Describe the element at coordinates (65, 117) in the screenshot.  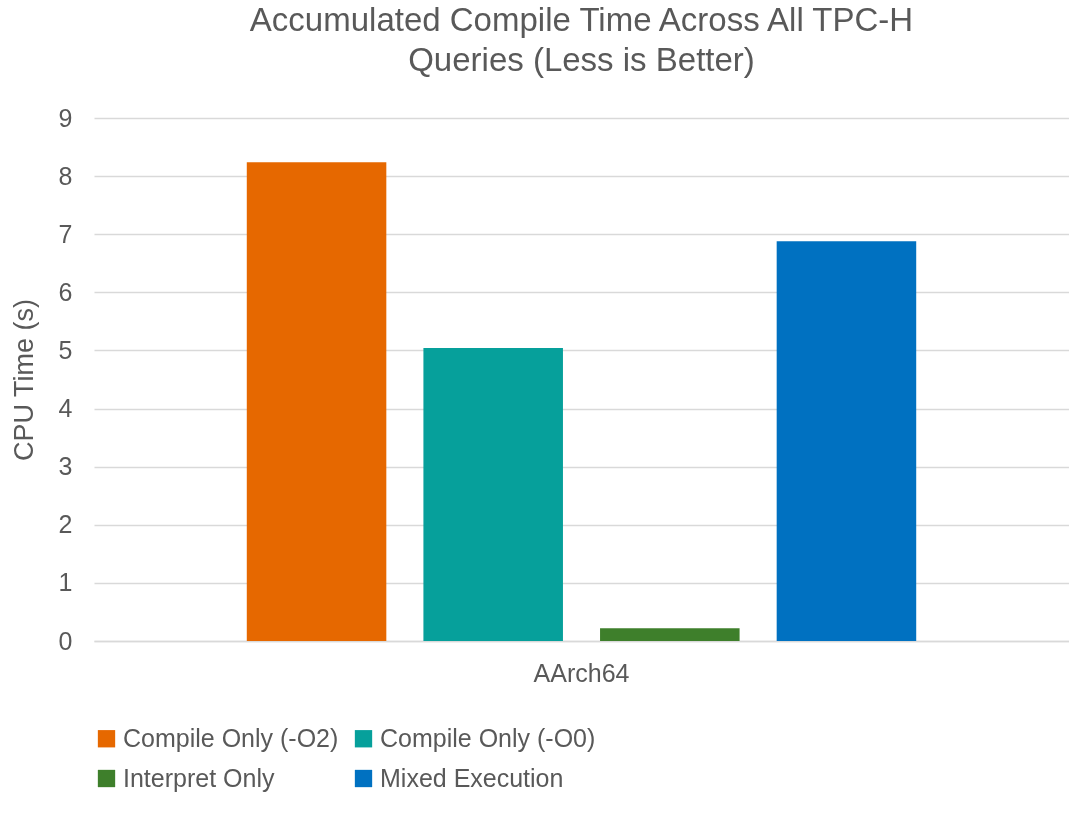
I see `y-tick-label: 9` at that location.